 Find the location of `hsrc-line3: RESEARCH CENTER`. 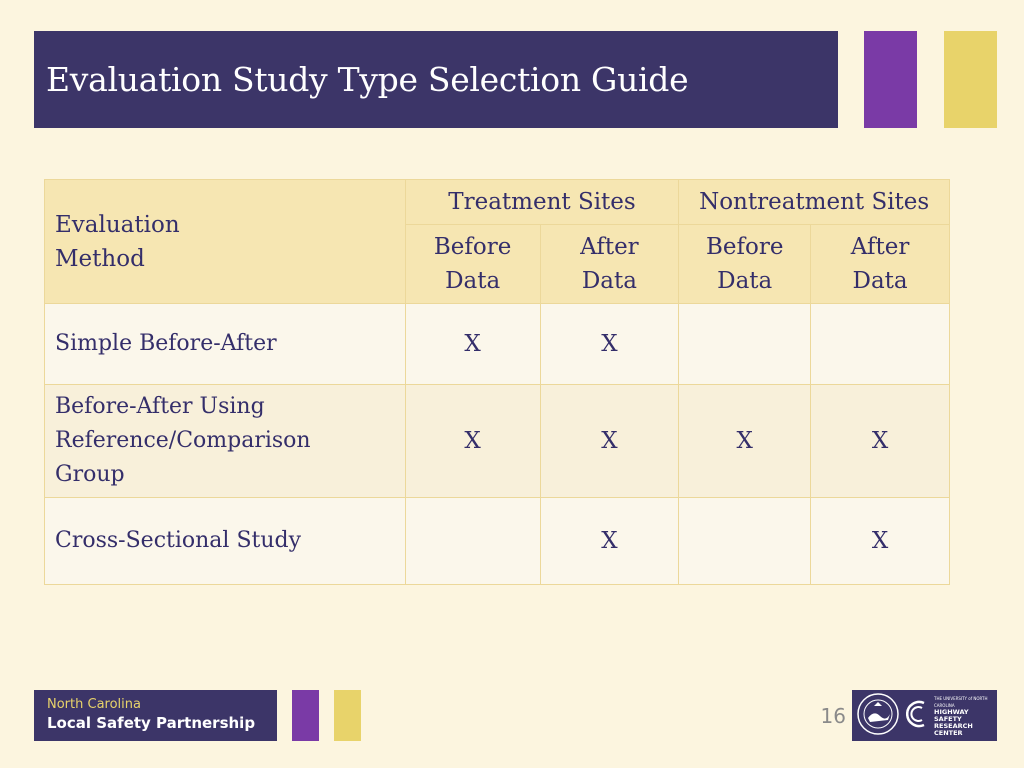

hsrc-line3: RESEARCH CENTER is located at coordinates (953, 729).